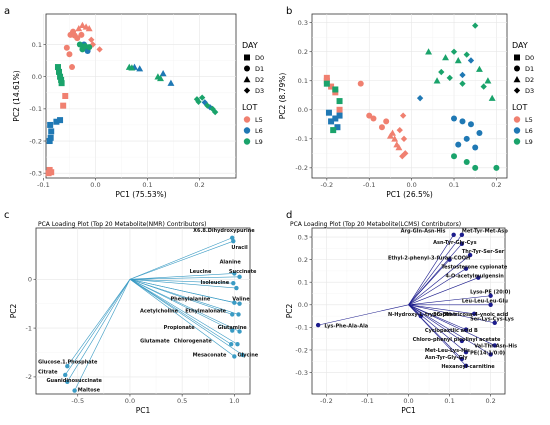 This screenshot has width=550, height=425. I want to click on legend-lot-label: L5, so click(529, 120).